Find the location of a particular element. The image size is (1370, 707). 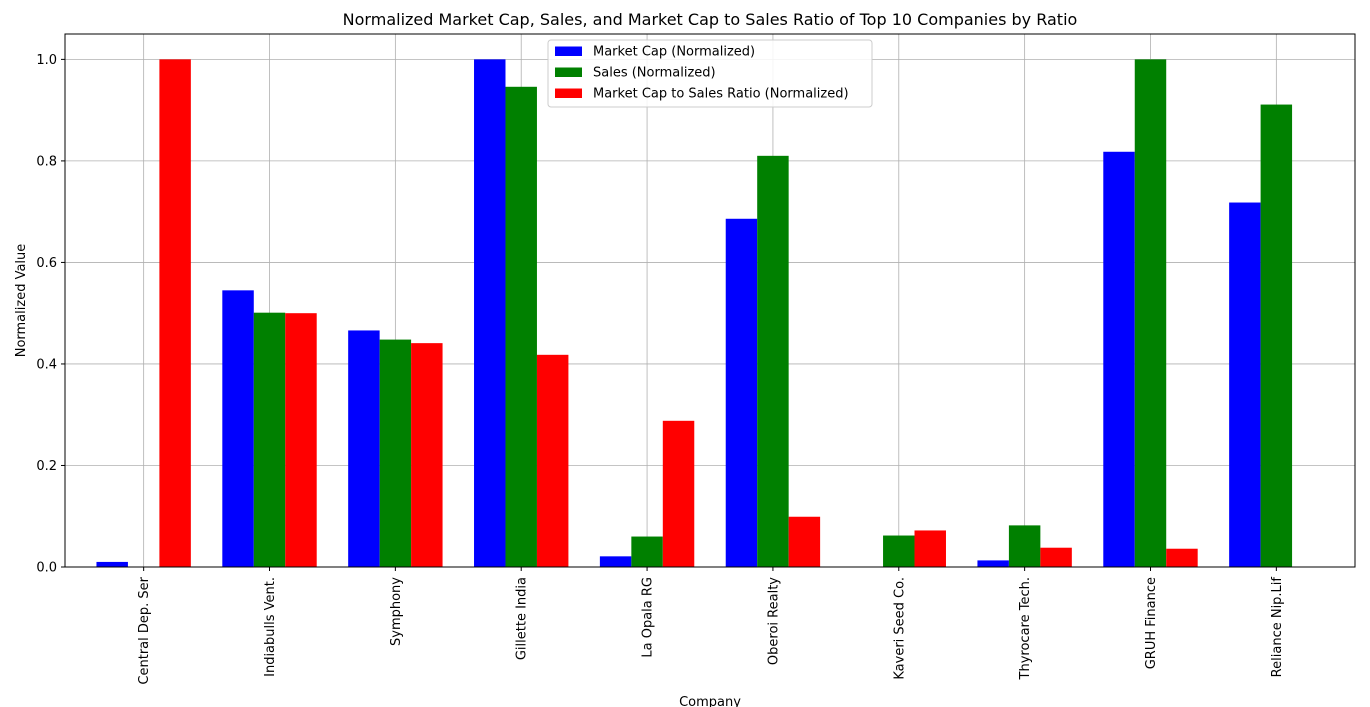

x-tick-label: Symphony is located at coordinates (396, 611).